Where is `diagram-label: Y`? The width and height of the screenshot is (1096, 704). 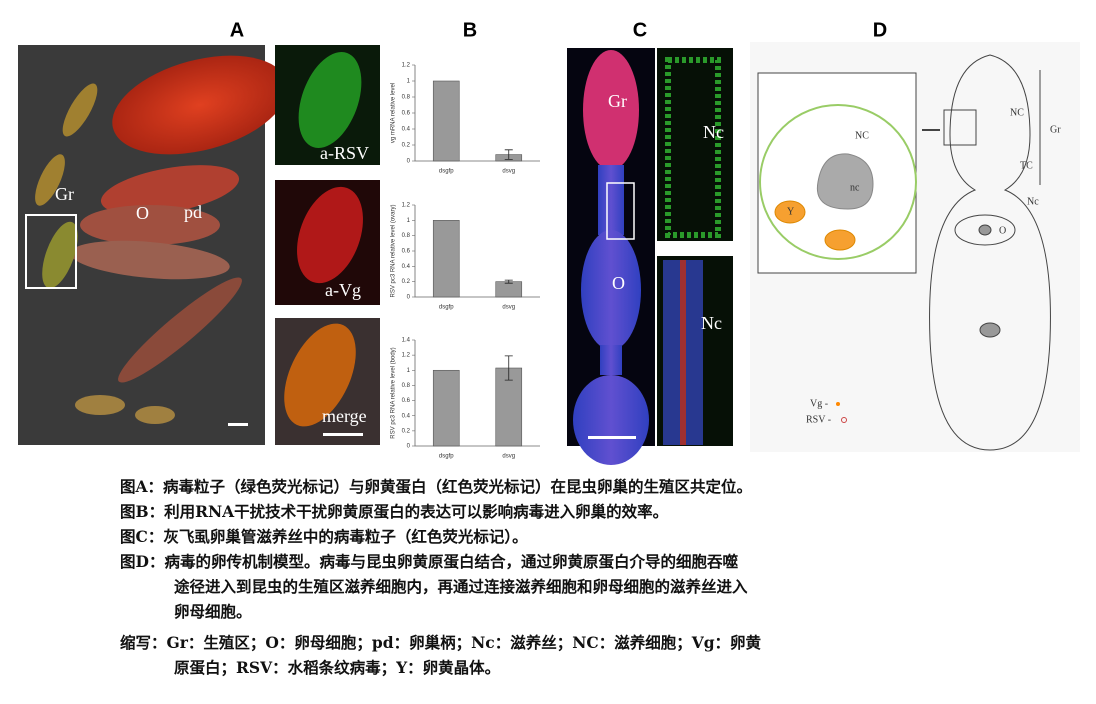 diagram-label: Y is located at coordinates (790, 211).